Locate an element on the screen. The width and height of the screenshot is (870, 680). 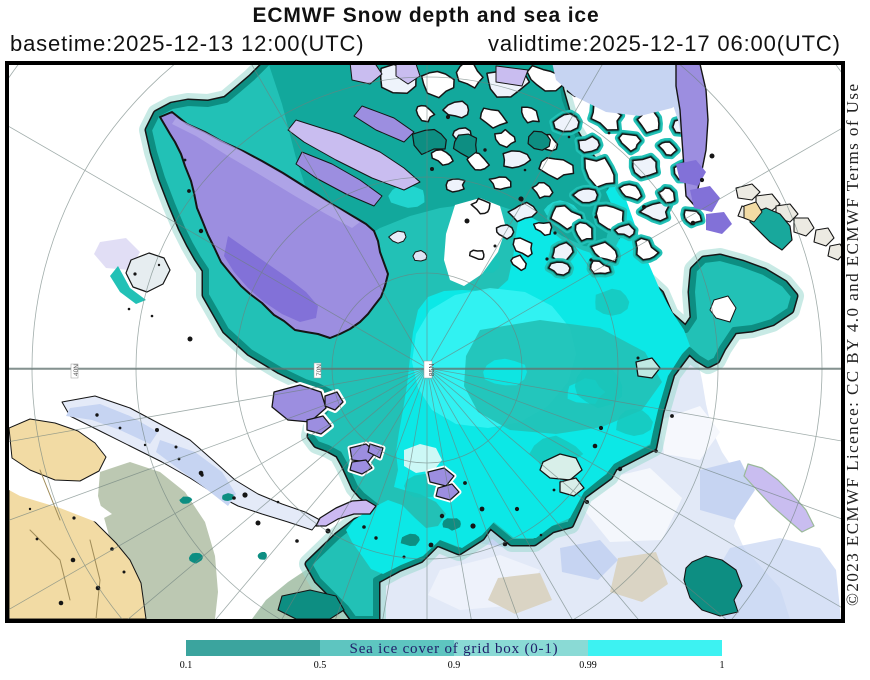
svg-text: 1 is located at coordinates (722, 665).